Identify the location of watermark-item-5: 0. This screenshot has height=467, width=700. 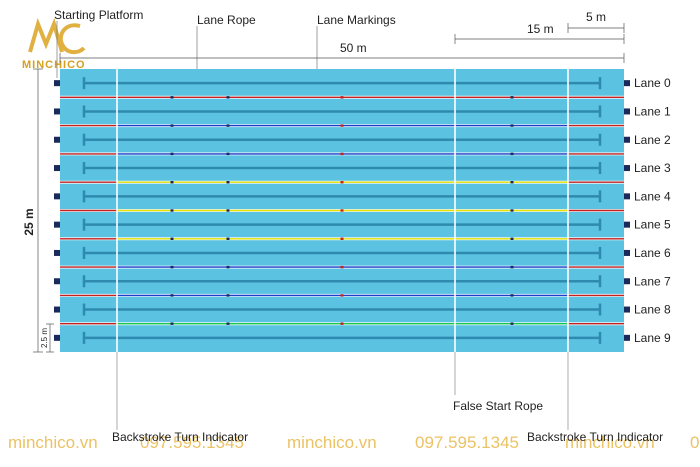
(694, 442).